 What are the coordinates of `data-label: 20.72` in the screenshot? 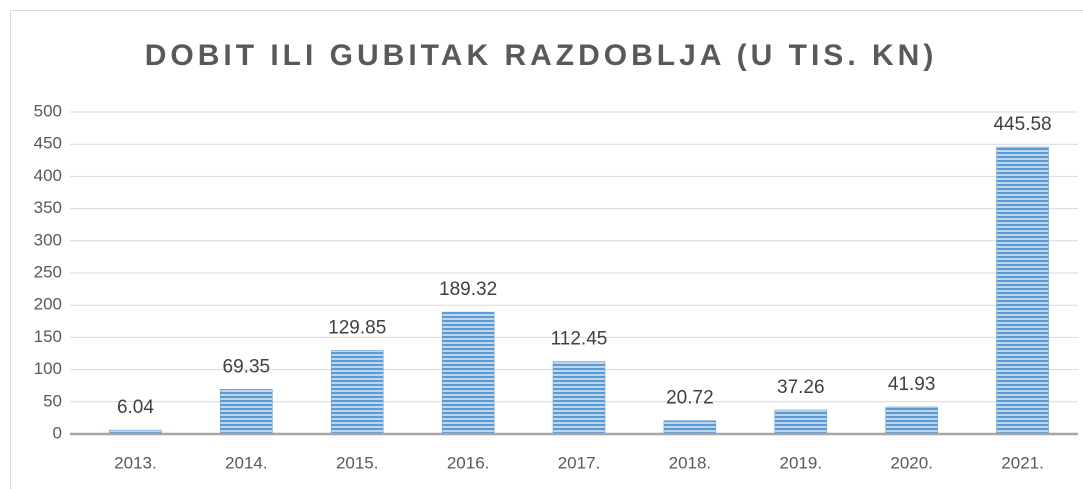 It's located at (690, 398).